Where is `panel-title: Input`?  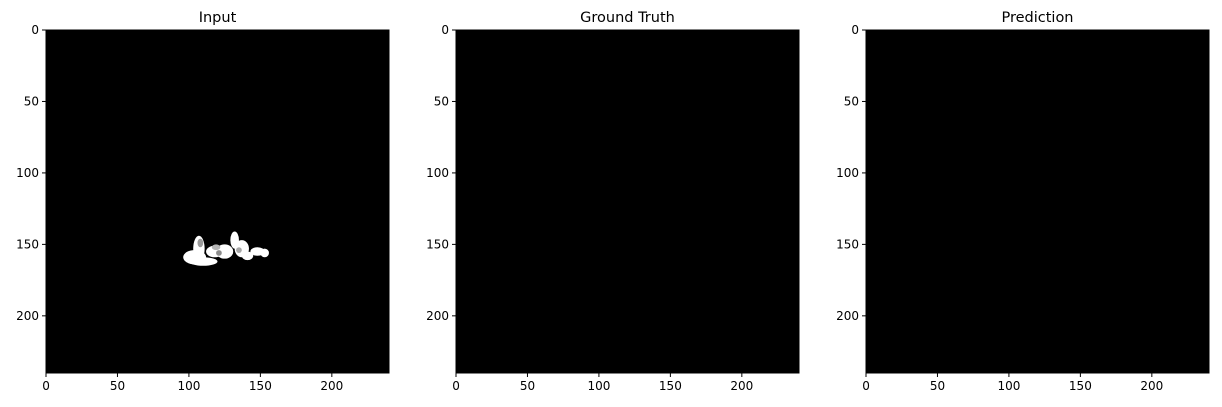
panel-title: Input is located at coordinates (218, 18).